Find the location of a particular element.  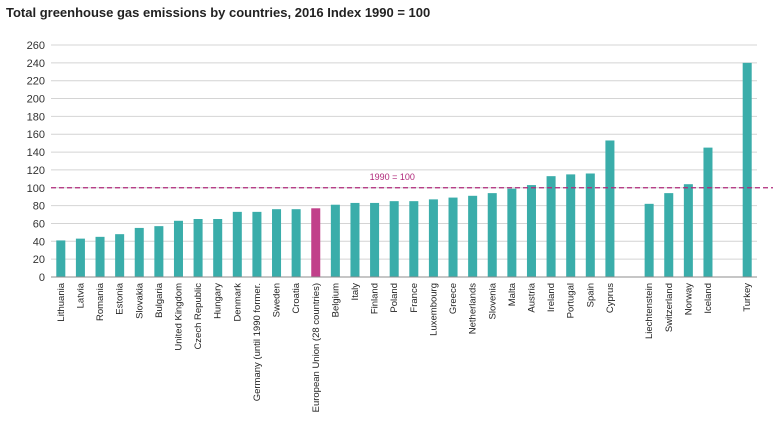

category-label: Finland is located at coordinates (375, 298).